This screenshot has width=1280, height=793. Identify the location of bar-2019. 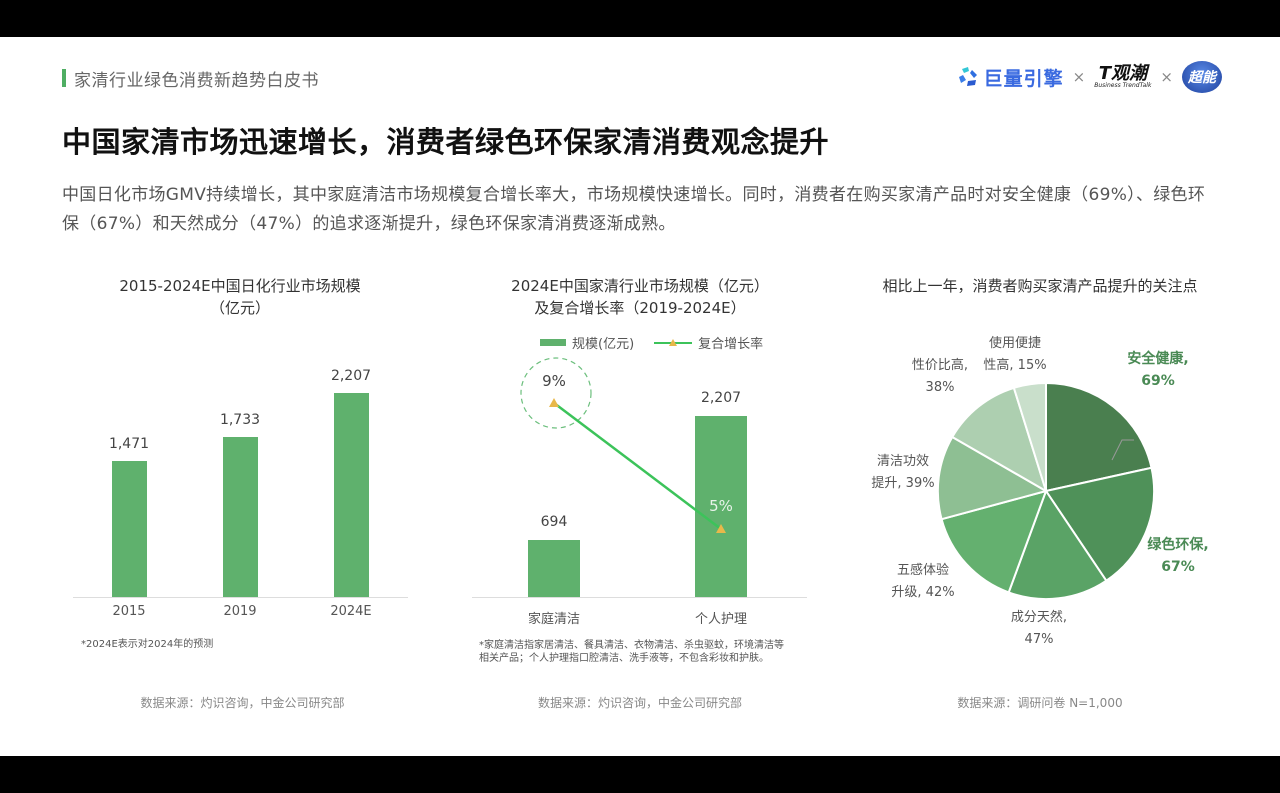
(240, 517).